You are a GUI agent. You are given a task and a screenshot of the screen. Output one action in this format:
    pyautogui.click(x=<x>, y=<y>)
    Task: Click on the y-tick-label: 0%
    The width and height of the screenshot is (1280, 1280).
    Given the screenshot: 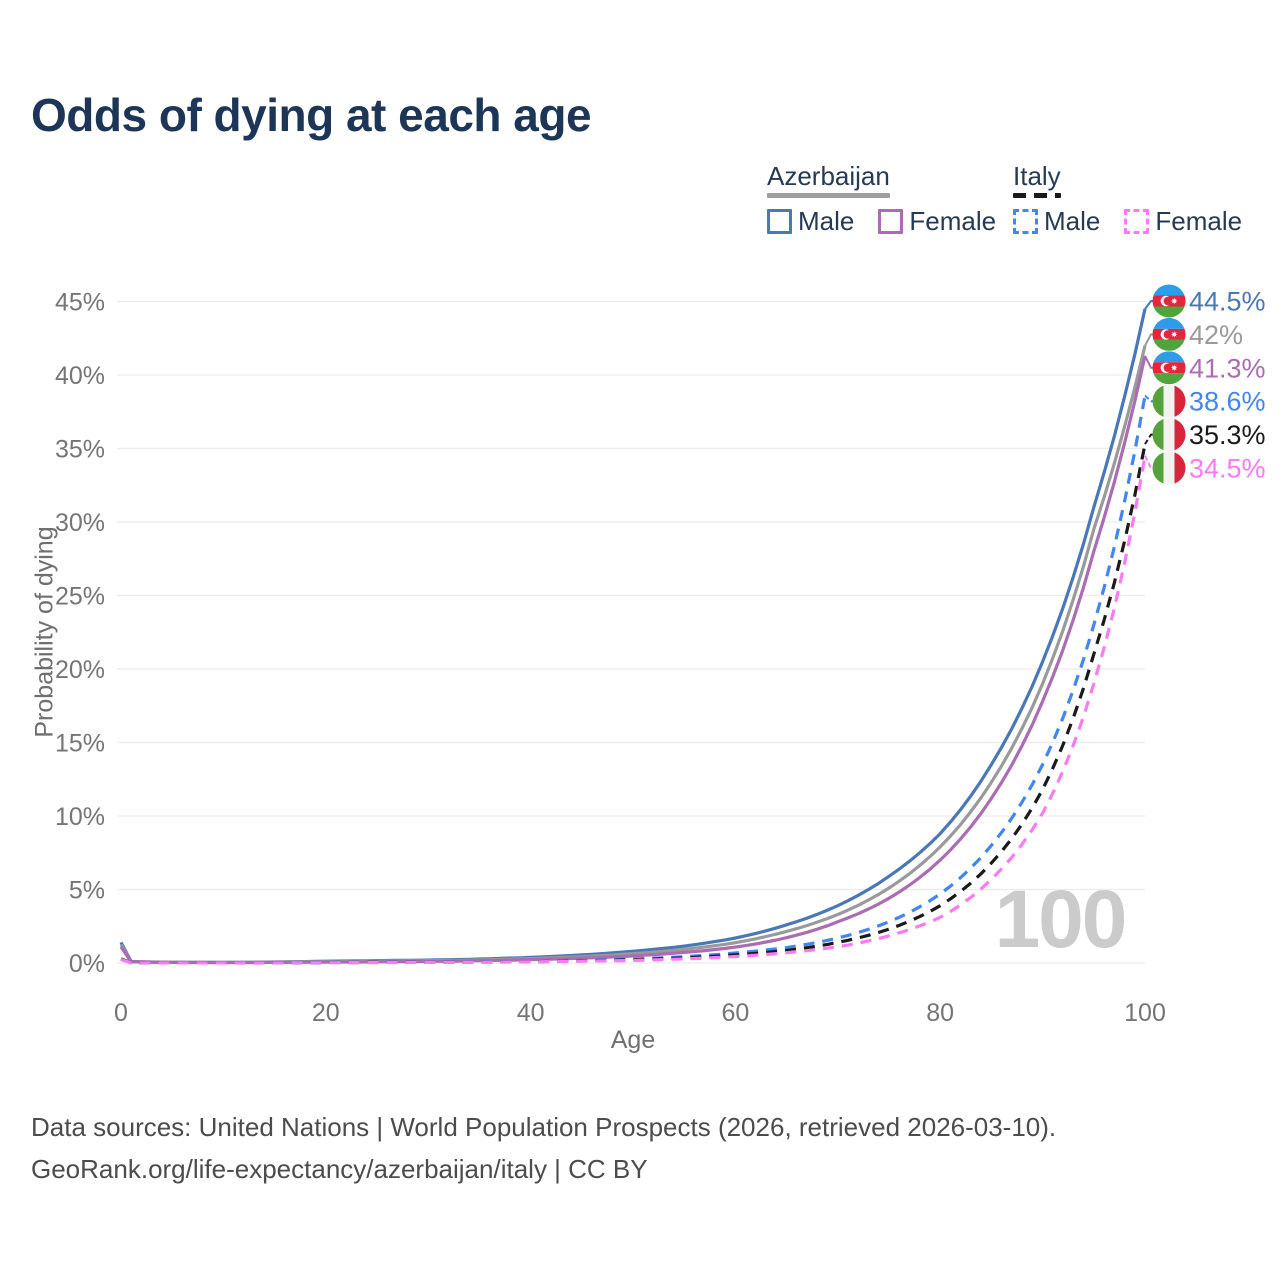 What is the action you would take?
    pyautogui.click(x=87, y=964)
    